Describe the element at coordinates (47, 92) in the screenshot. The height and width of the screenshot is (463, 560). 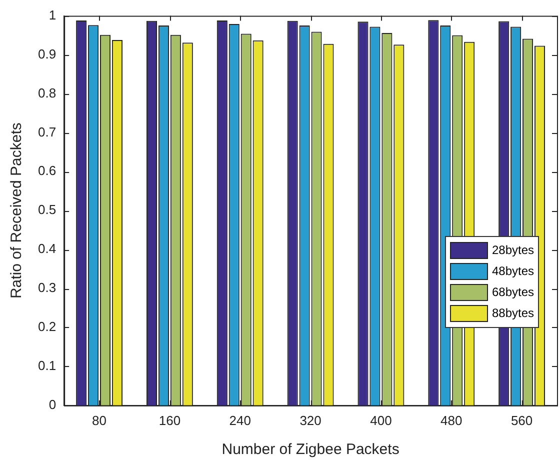
I see `y-tick-label: 0.8` at that location.